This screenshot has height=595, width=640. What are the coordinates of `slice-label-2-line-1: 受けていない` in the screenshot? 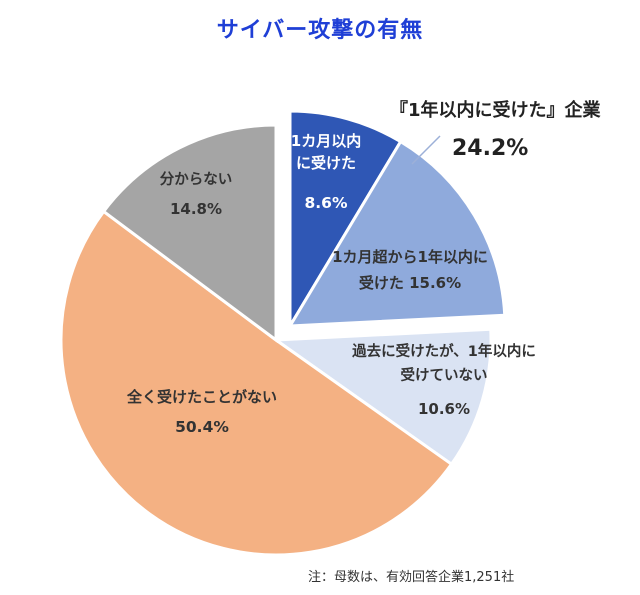 It's located at (444, 375).